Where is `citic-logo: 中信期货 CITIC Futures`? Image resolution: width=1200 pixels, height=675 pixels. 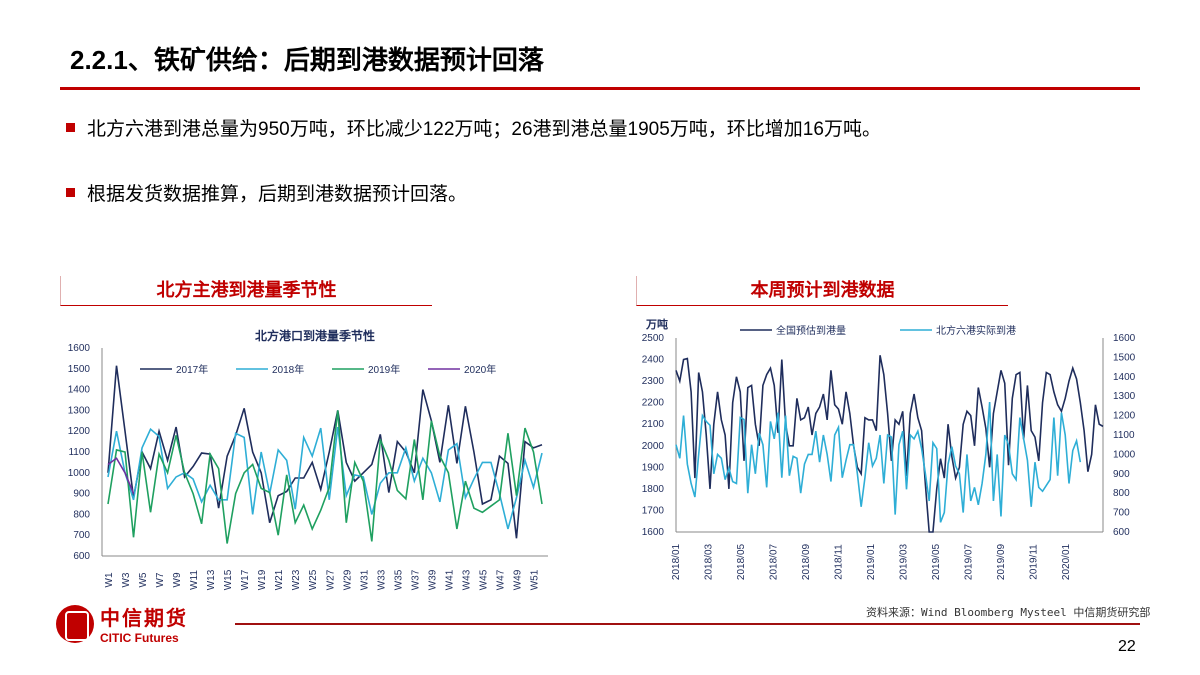
citic-logo: 中信期货 CITIC Futures is located at coordinates (122, 623).